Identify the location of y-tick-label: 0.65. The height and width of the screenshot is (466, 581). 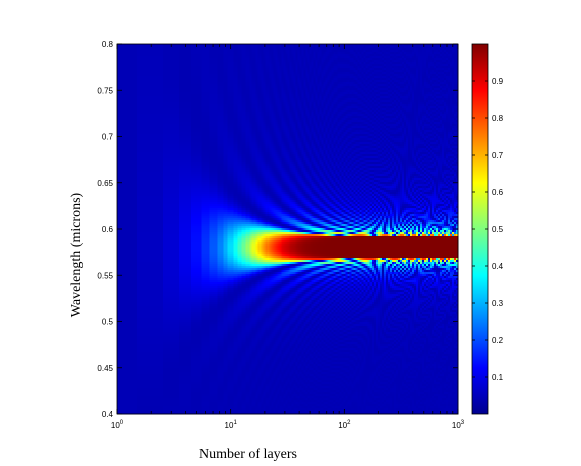
(105, 183).